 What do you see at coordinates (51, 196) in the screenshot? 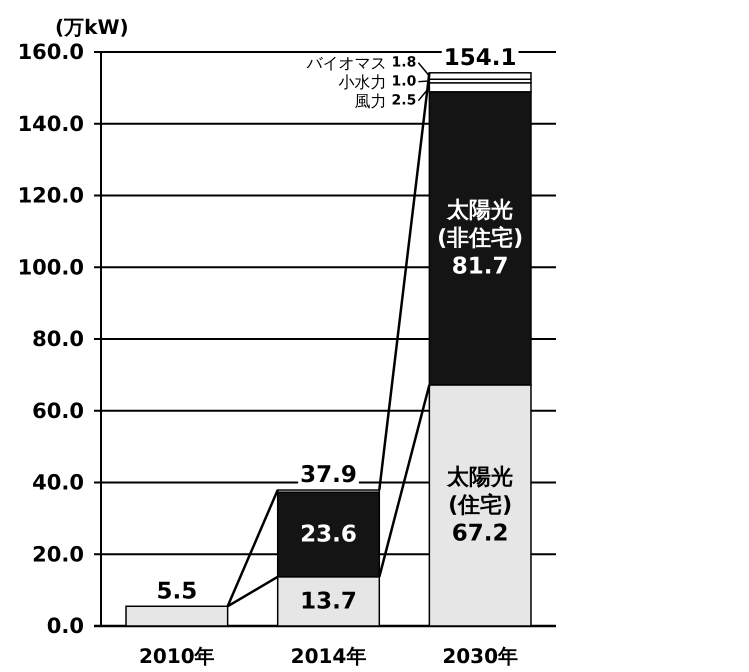
I see `ytick-label: 120.0` at bounding box center [51, 196].